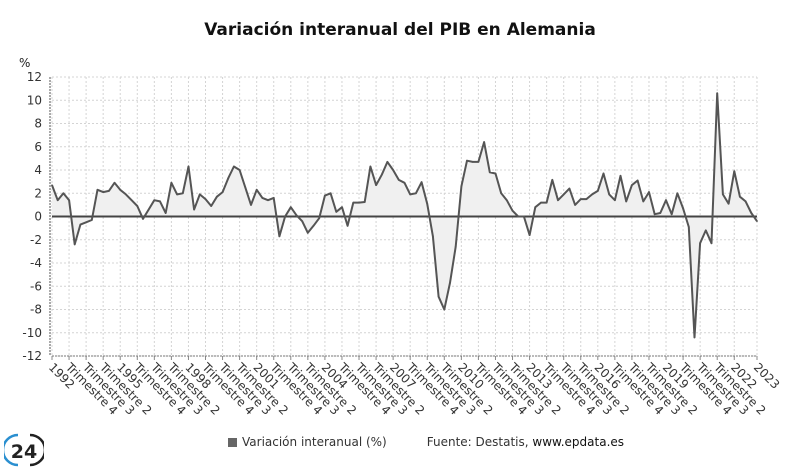 The image size is (800, 470). What do you see at coordinates (314, 442) in the screenshot?
I see `legend-label: Variación interanual (%)` at bounding box center [314, 442].